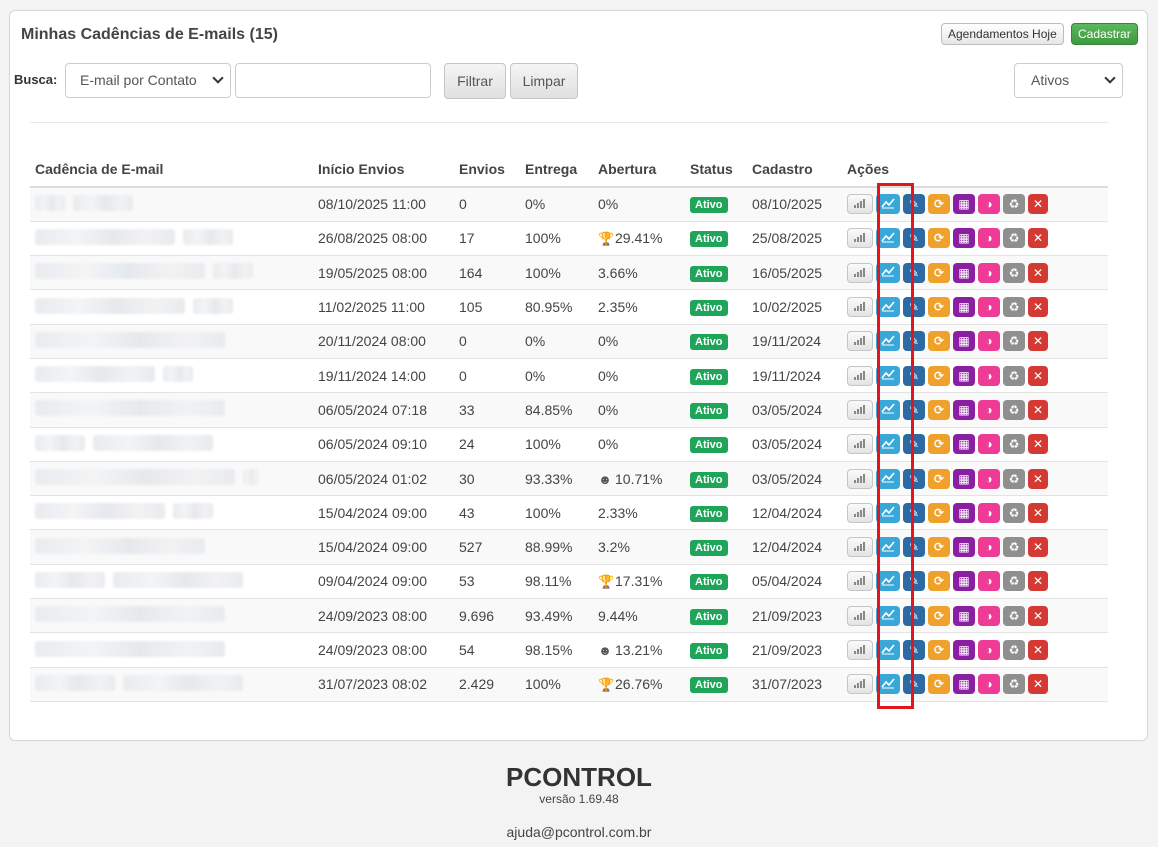 The image size is (1158, 847). What do you see at coordinates (475, 81) in the screenshot?
I see `filter-button: Filtrar` at bounding box center [475, 81].